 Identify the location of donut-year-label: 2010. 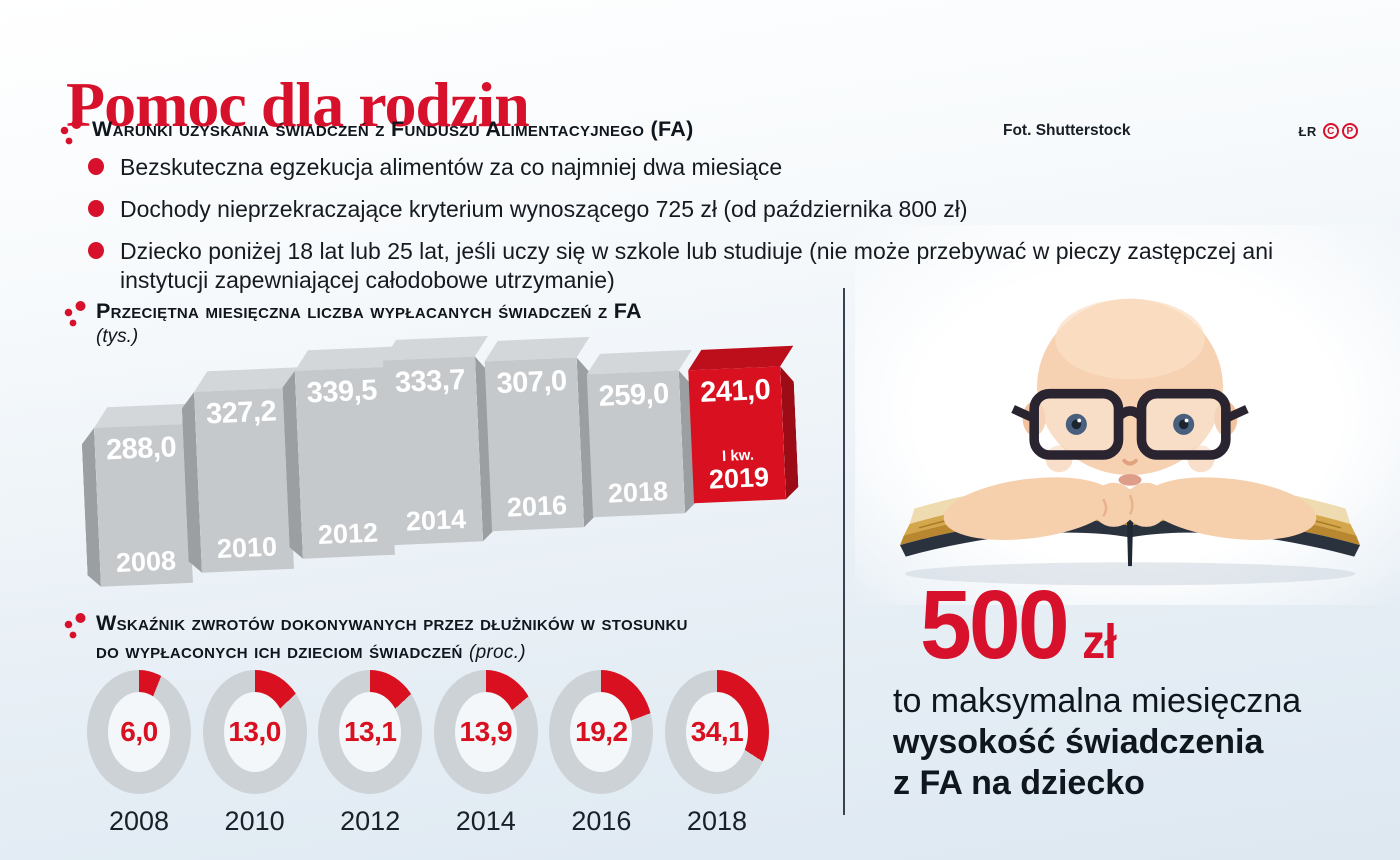
(254, 821).